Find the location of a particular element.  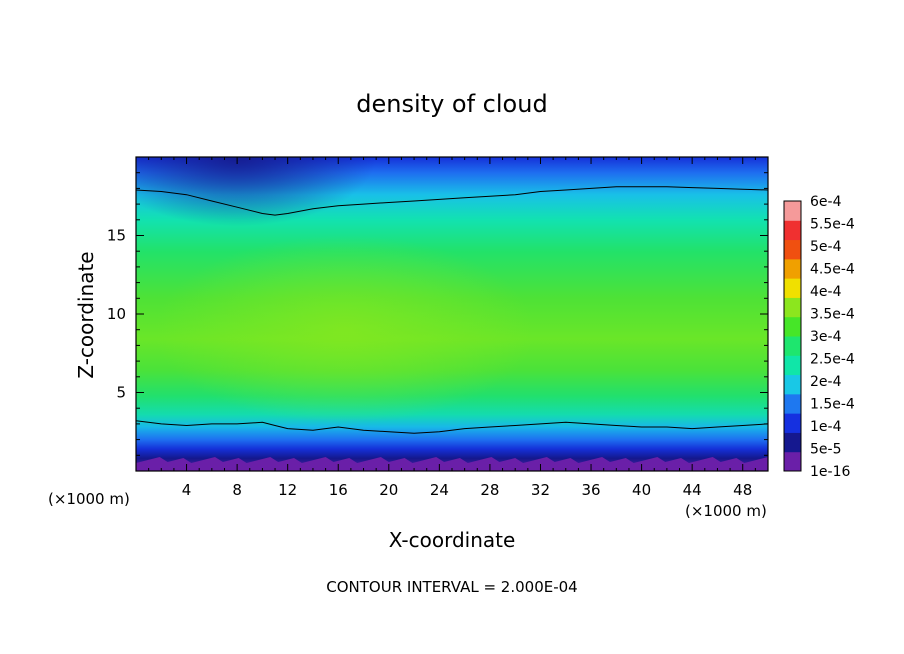

colorbar-label: 1.5e-4 is located at coordinates (832, 405).